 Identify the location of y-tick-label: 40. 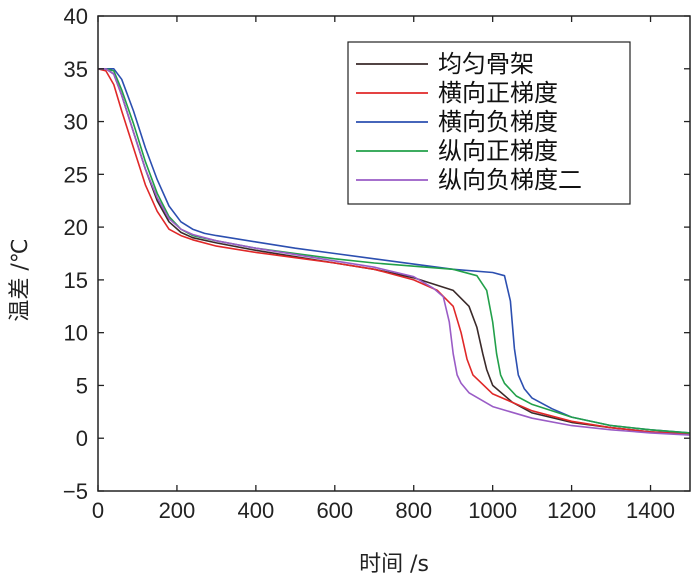
(76, 16).